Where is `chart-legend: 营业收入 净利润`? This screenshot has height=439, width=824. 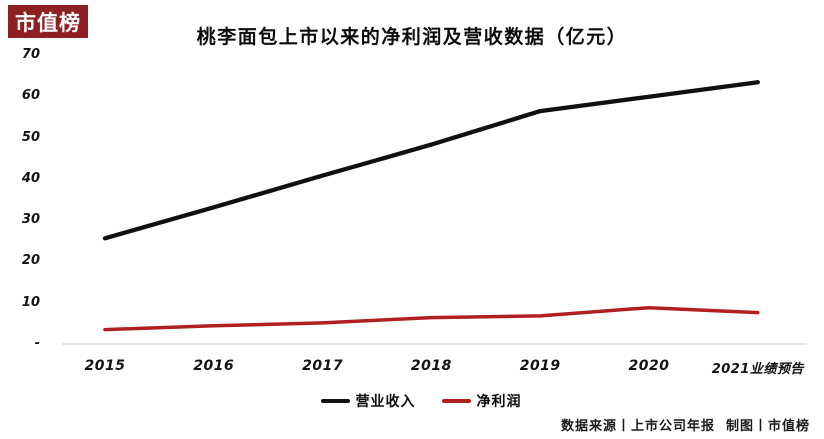 chart-legend: 营业收入 净利润 is located at coordinates (412, 401).